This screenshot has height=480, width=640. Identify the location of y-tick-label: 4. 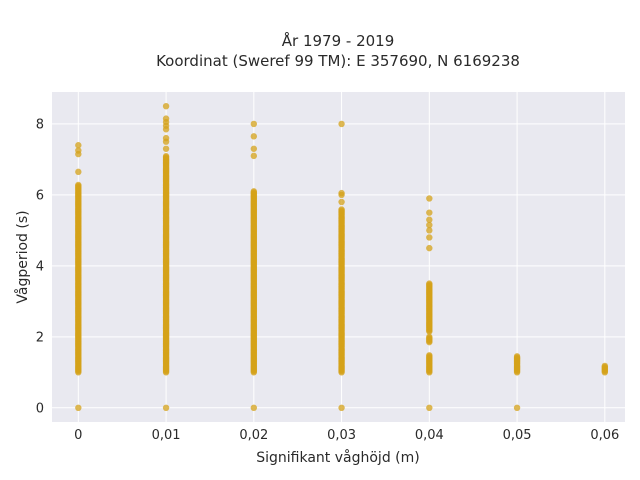
(40, 266).